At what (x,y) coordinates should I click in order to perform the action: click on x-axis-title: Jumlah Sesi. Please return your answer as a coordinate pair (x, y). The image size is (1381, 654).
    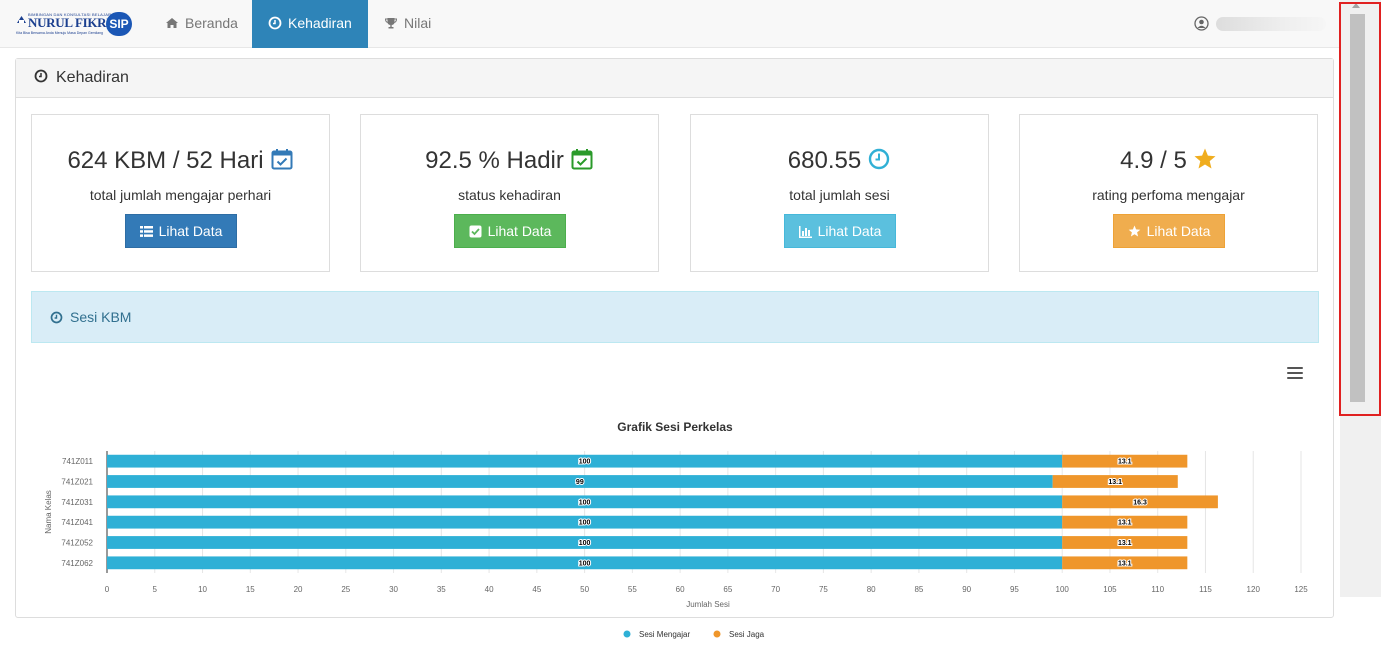
    Looking at the image, I should click on (708, 604).